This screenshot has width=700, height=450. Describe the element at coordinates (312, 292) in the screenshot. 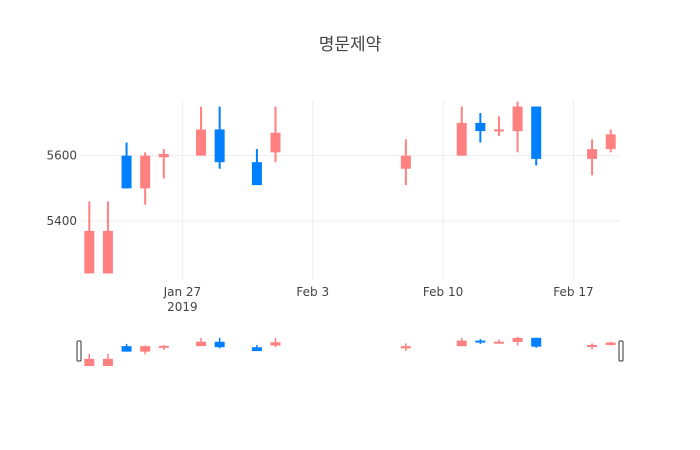

I see `x-tick-label: Feb 3` at that location.